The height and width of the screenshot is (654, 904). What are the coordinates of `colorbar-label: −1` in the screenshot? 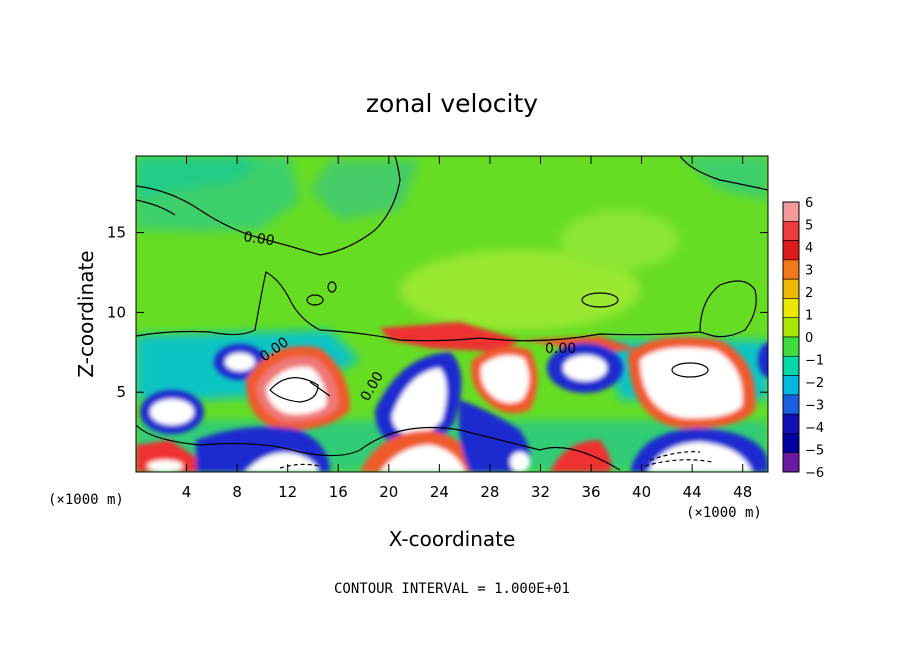 It's located at (814, 361).